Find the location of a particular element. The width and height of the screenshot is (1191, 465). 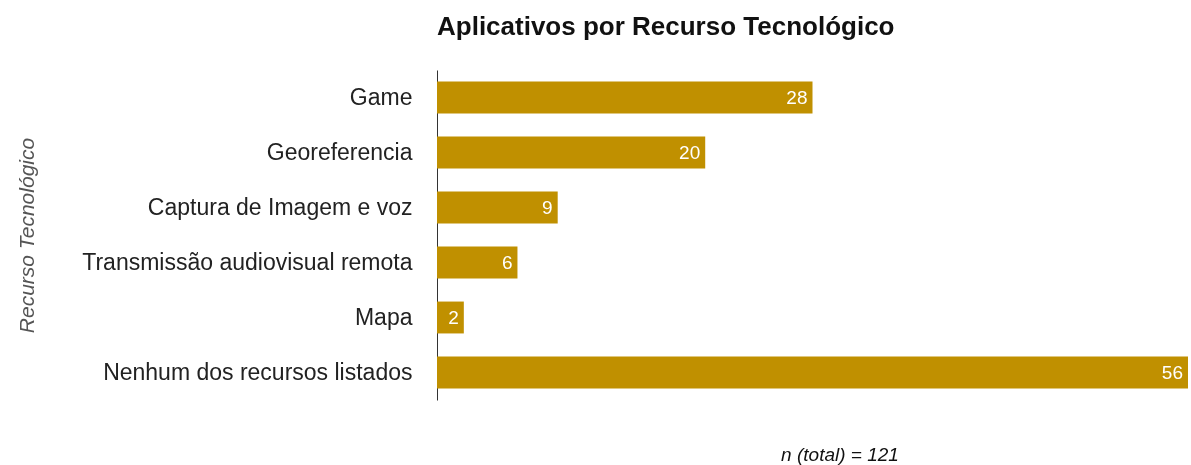

text: n (total) = 121 is located at coordinates (840, 454).